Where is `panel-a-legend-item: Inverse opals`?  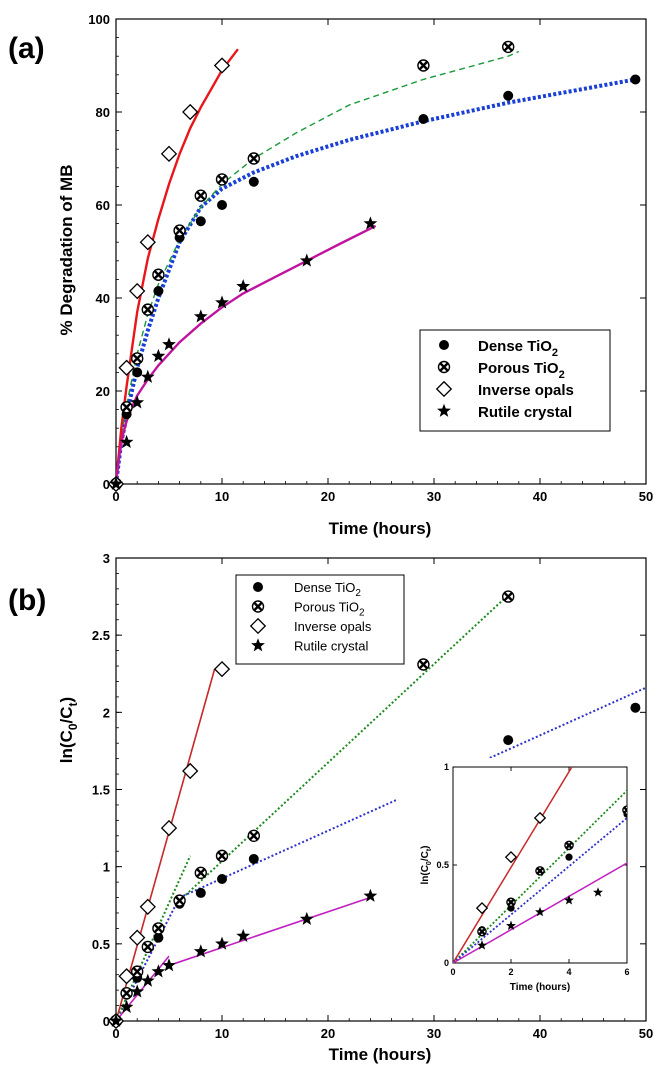 panel-a-legend-item: Inverse opals is located at coordinates (526, 390).